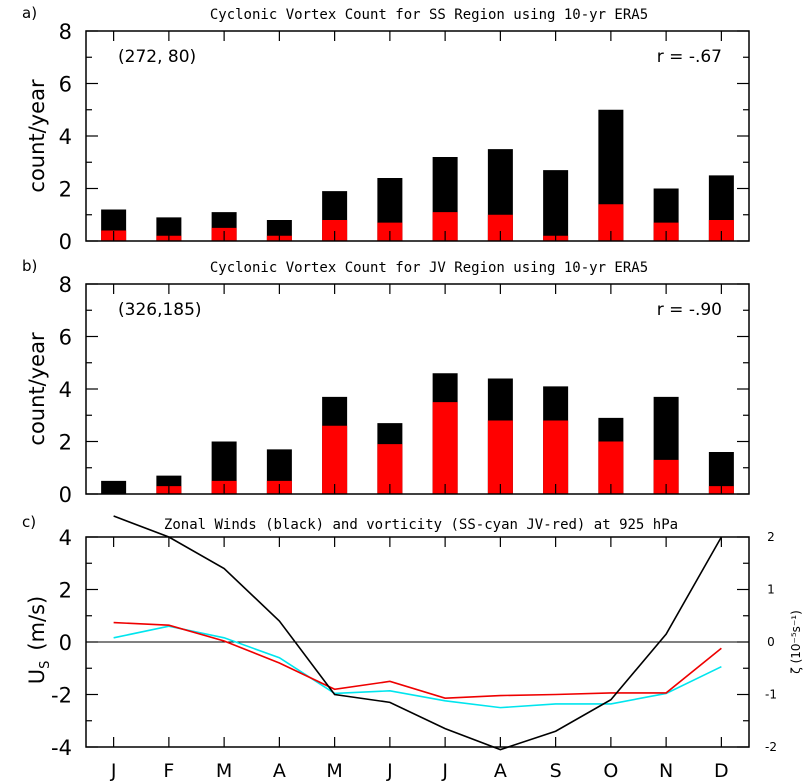  I want to click on bar-total-F, so click(169, 229).